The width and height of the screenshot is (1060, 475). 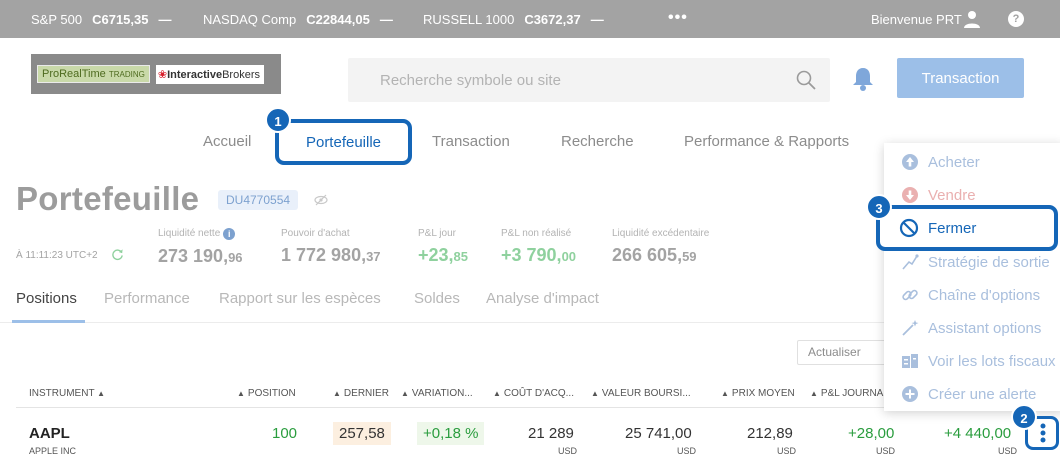 I want to click on metric-daily-pnl: P&L jour +23,85, so click(x=443, y=247).